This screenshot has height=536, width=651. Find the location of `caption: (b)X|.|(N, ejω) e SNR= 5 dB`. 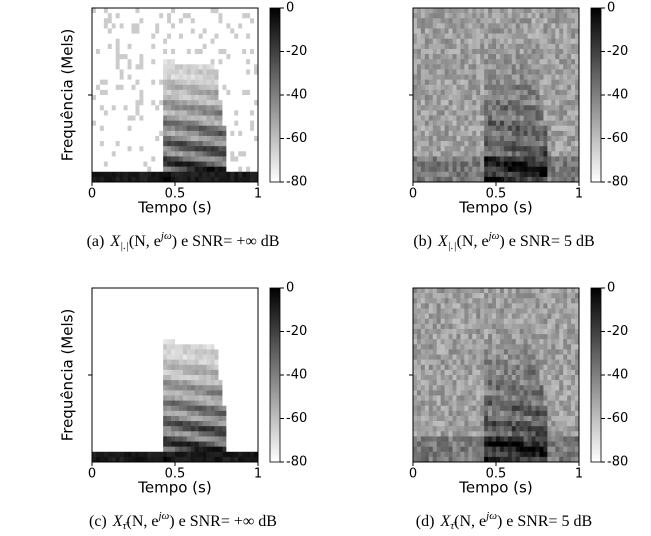

caption: (b)X|.|(N, ejω) e SNR= 5 dB is located at coordinates (503, 241).